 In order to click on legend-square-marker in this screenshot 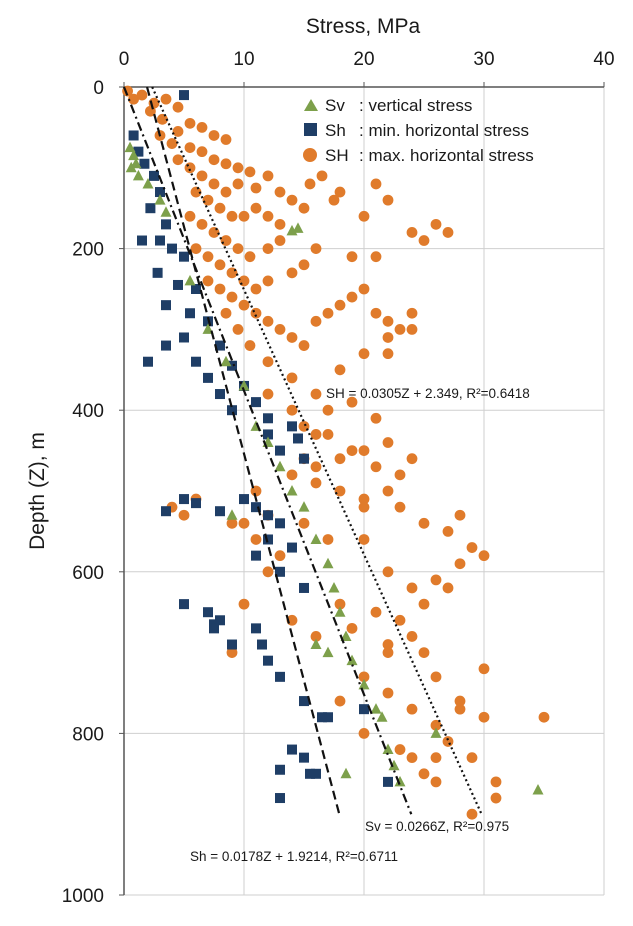, I will do `click(310, 129)`.